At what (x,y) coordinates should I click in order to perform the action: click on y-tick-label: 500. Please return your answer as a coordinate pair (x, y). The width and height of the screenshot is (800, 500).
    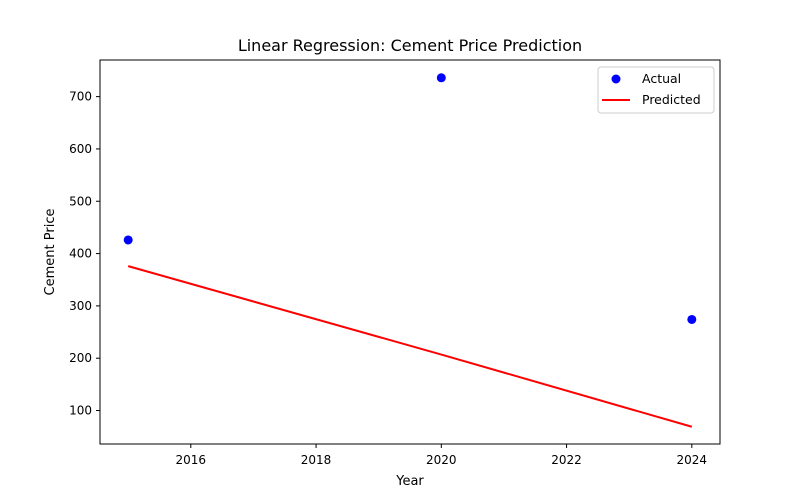
    Looking at the image, I should click on (80, 201).